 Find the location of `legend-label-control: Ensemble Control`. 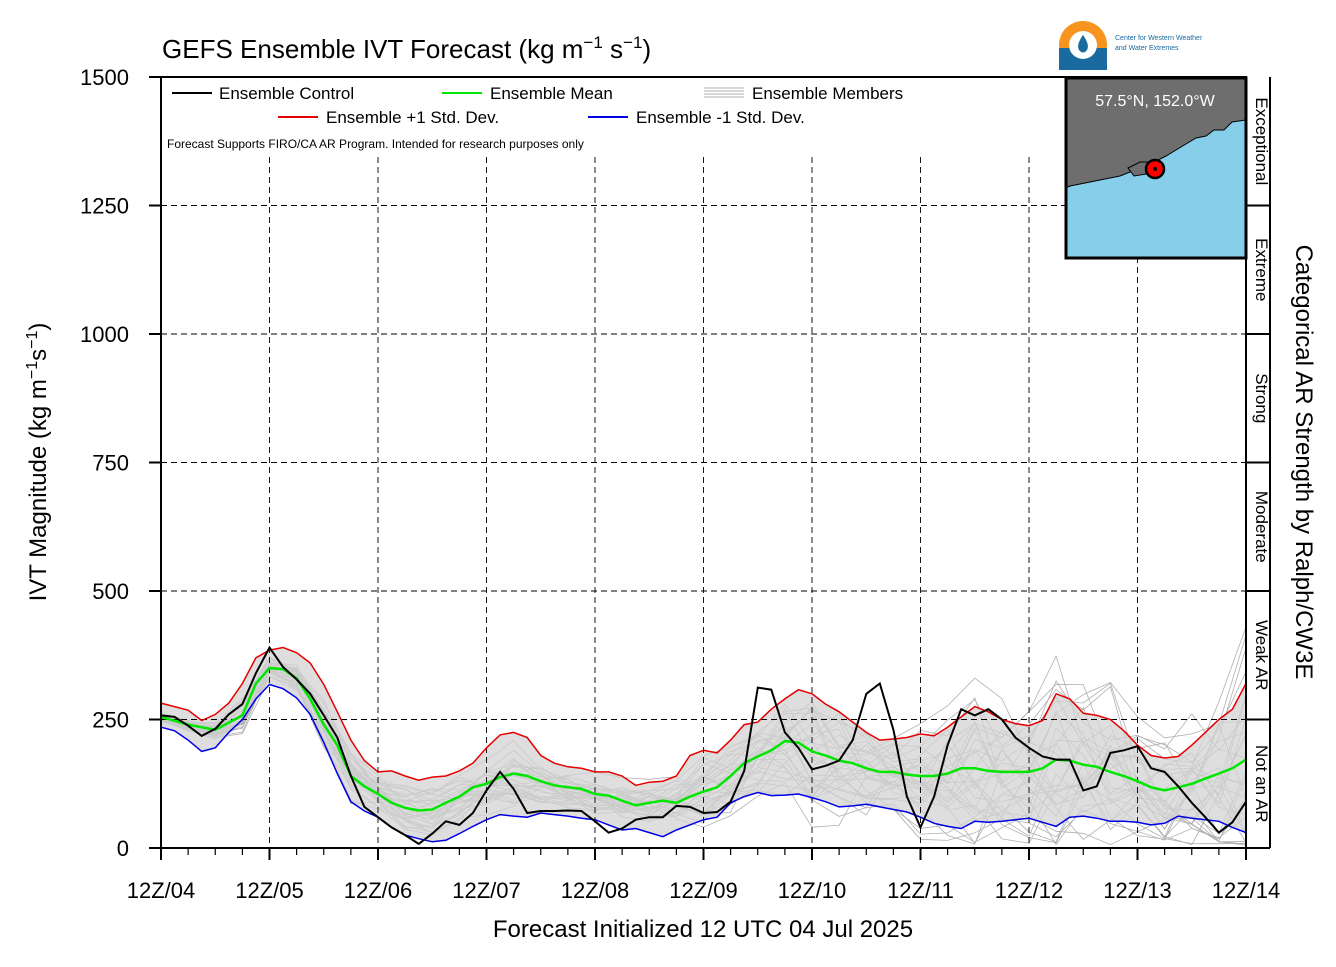

legend-label-control: Ensemble Control is located at coordinates (286, 93).